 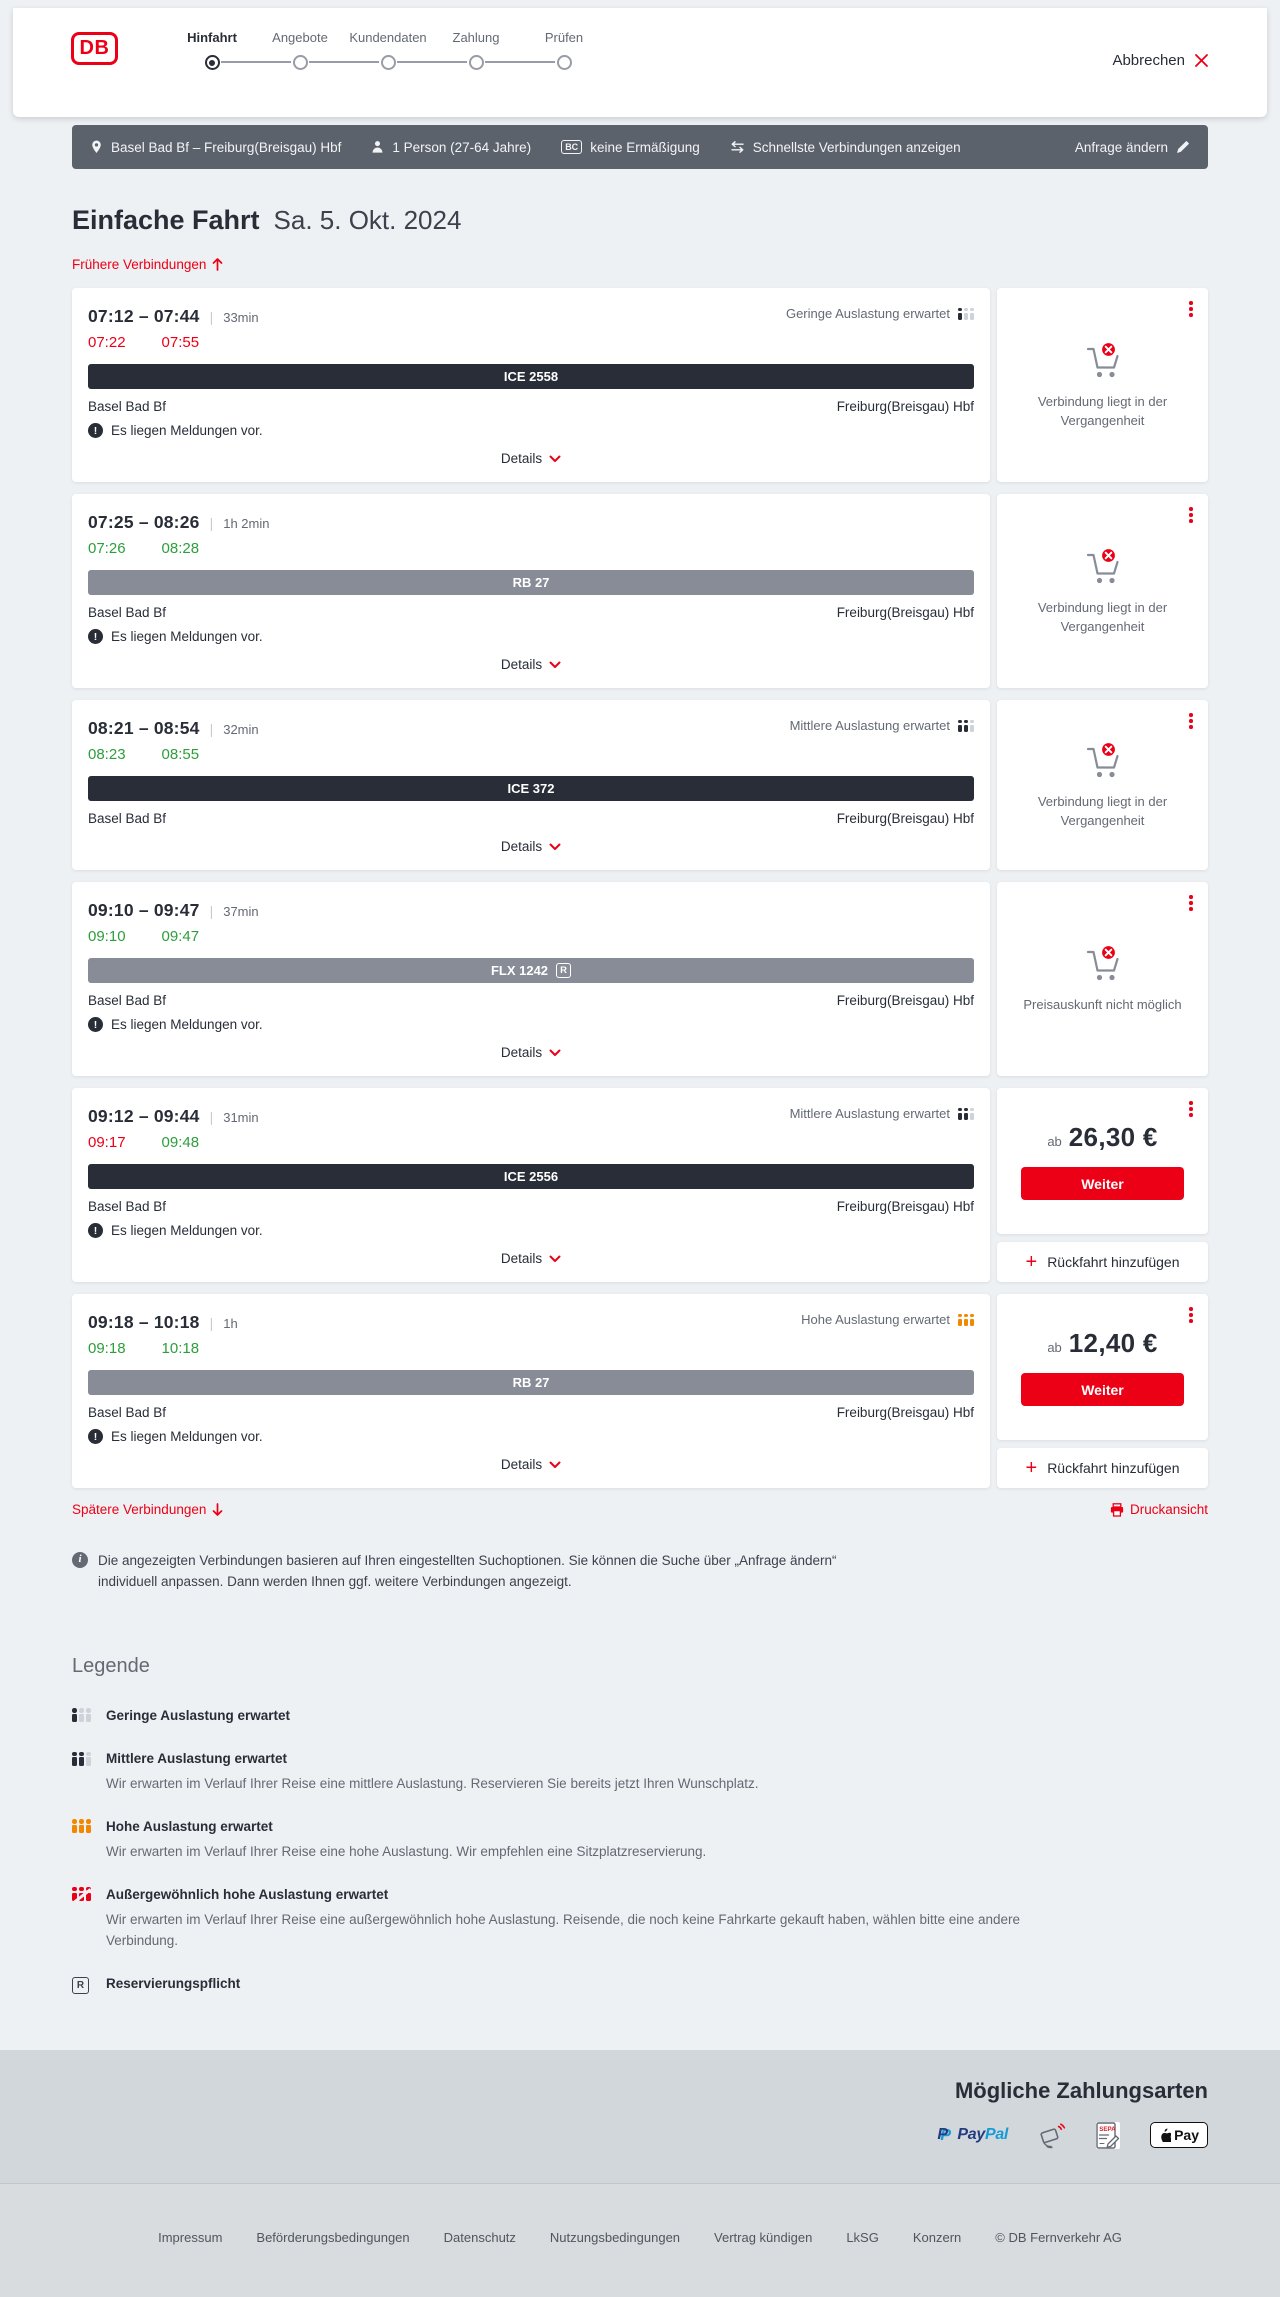 I want to click on price-line: ab 26,30 €, so click(x=1102, y=1137).